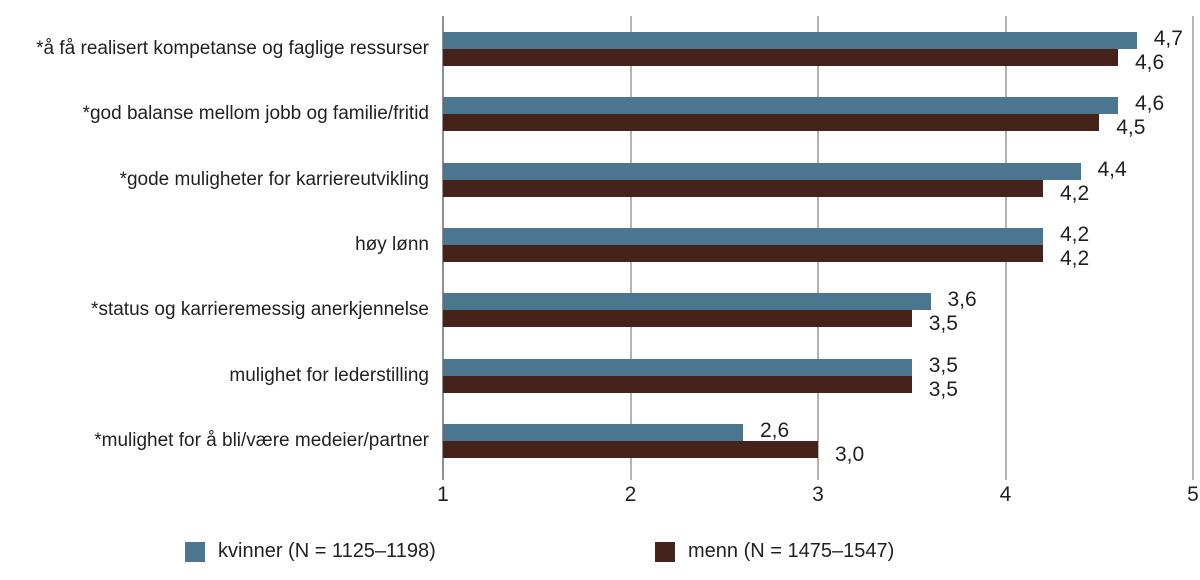 Image resolution: width=1200 pixels, height=580 pixels. I want to click on x-tick-label: 4, so click(1005, 494).